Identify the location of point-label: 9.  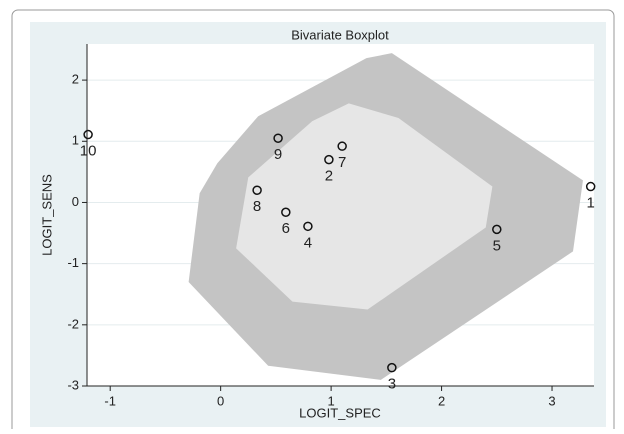
(278, 154).